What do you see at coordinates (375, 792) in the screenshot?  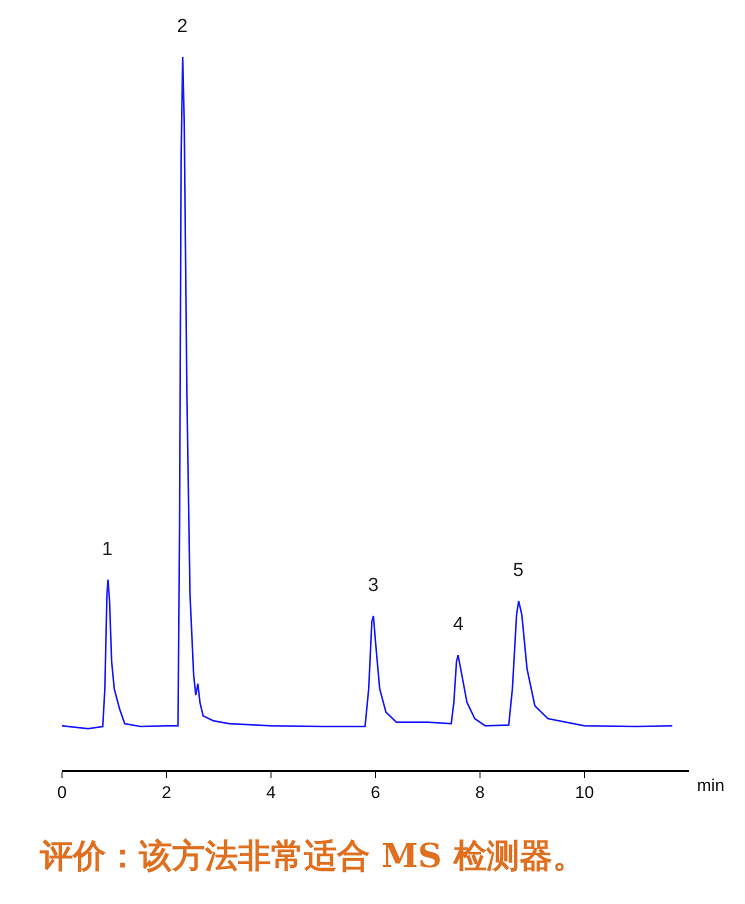 I see `x-tick-label: 6` at bounding box center [375, 792].